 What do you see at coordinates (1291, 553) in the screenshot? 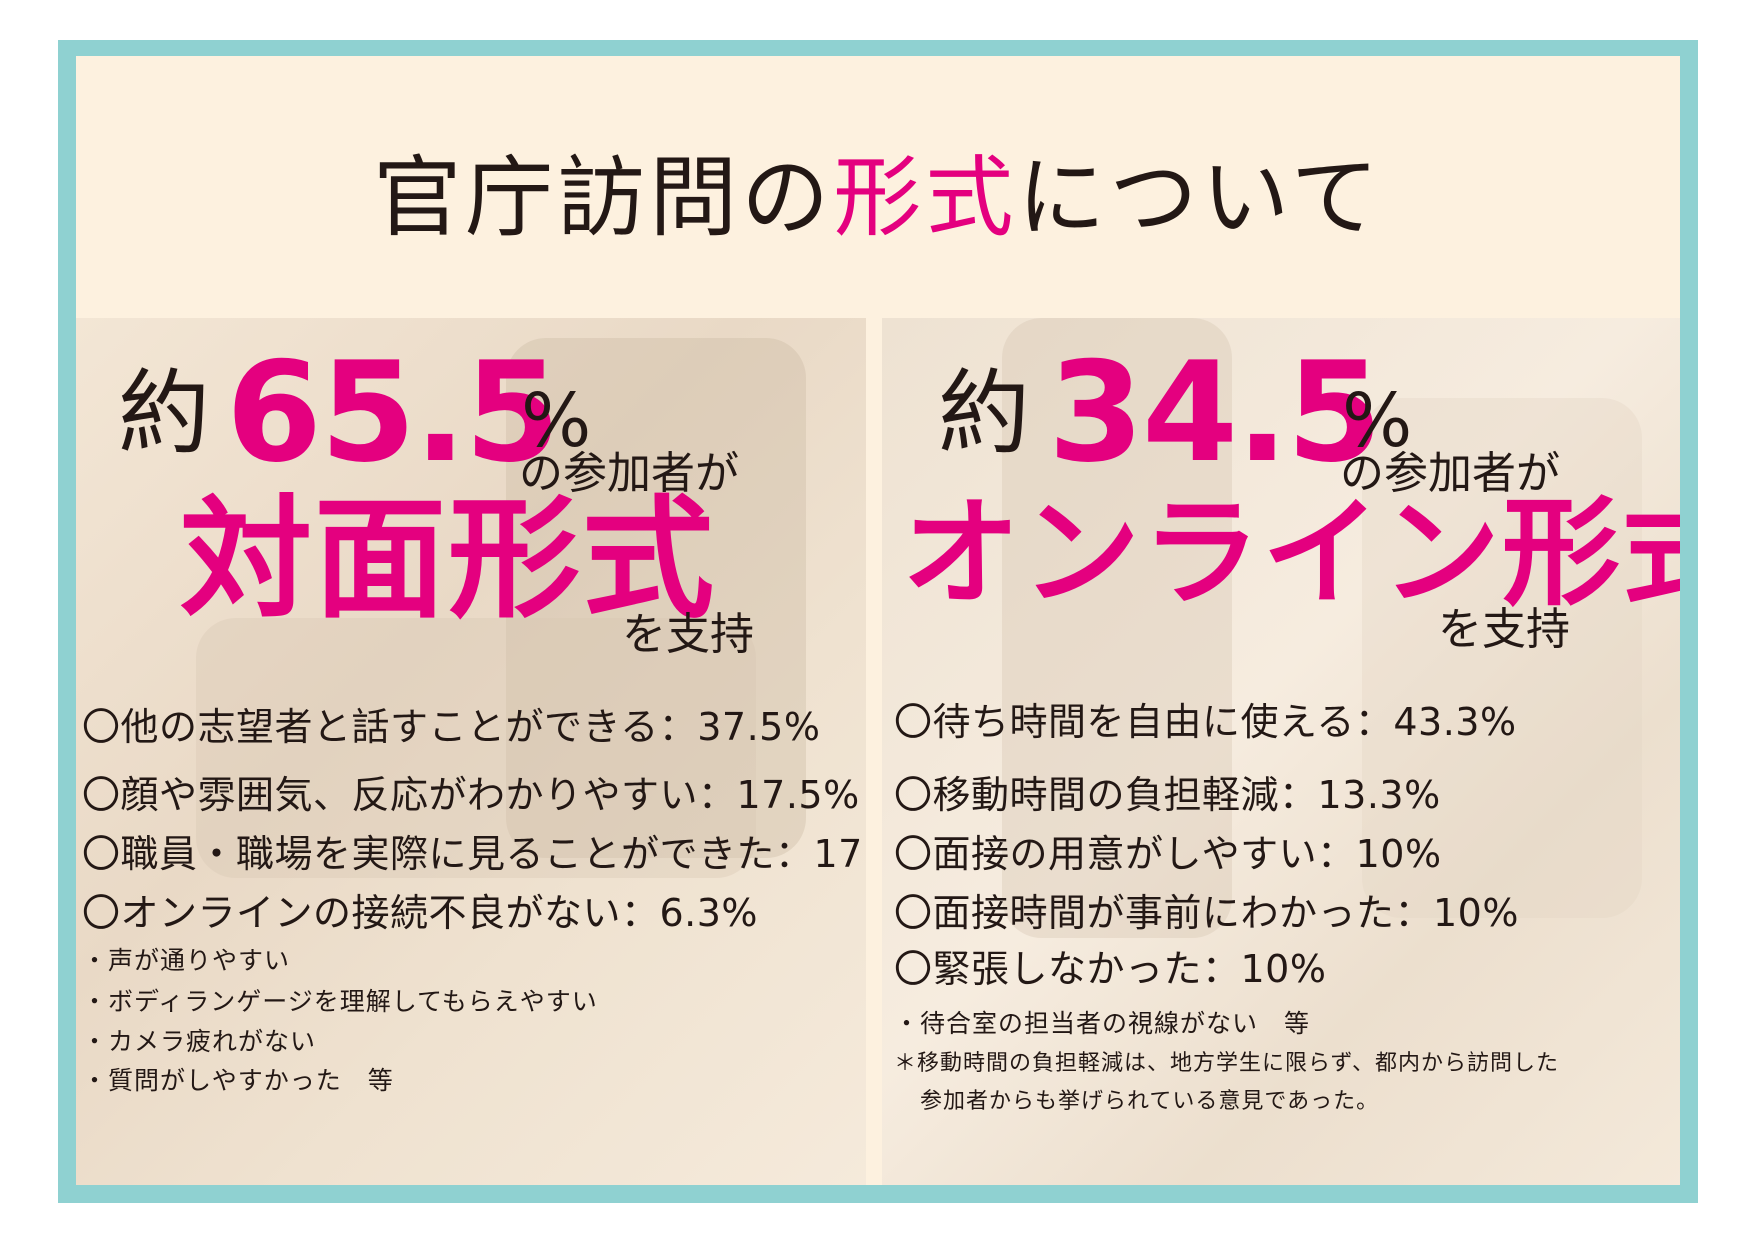
I see `online-format: オンライン形式` at bounding box center [1291, 553].